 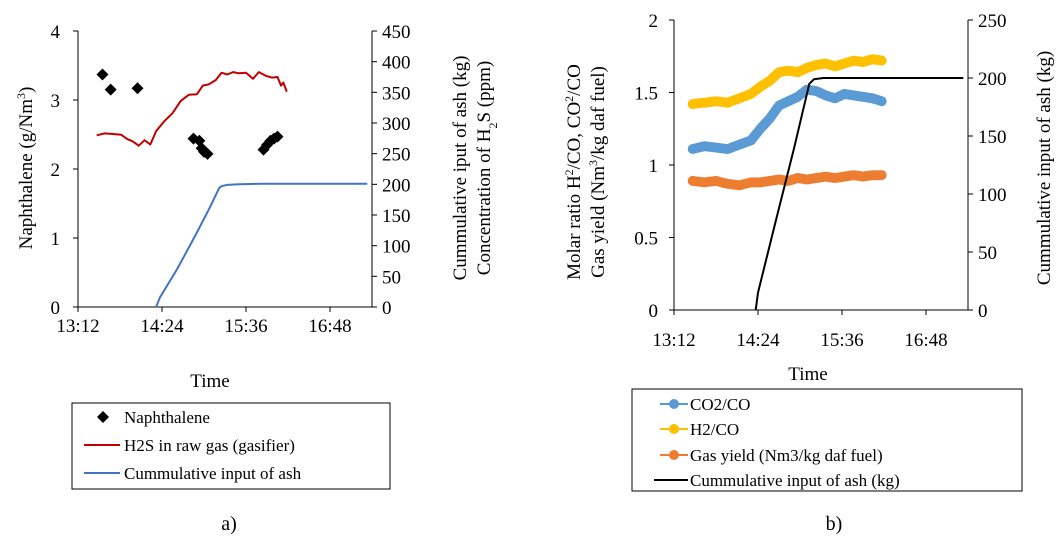 What do you see at coordinates (396, 63) in the screenshot?
I see `chart-a-right-tick-label: 400` at bounding box center [396, 63].